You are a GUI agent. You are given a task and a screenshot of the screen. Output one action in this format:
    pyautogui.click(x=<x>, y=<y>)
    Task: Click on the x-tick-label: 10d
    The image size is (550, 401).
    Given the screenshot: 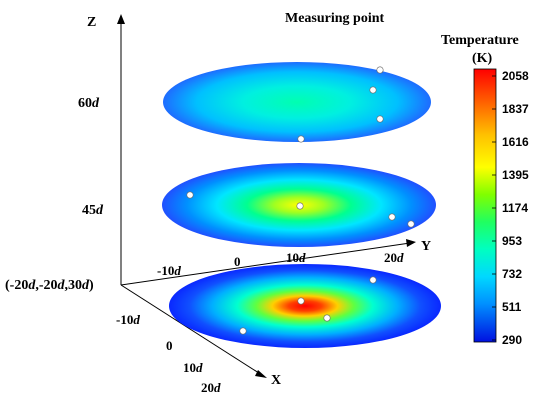 What is the action you would take?
    pyautogui.click(x=193, y=367)
    